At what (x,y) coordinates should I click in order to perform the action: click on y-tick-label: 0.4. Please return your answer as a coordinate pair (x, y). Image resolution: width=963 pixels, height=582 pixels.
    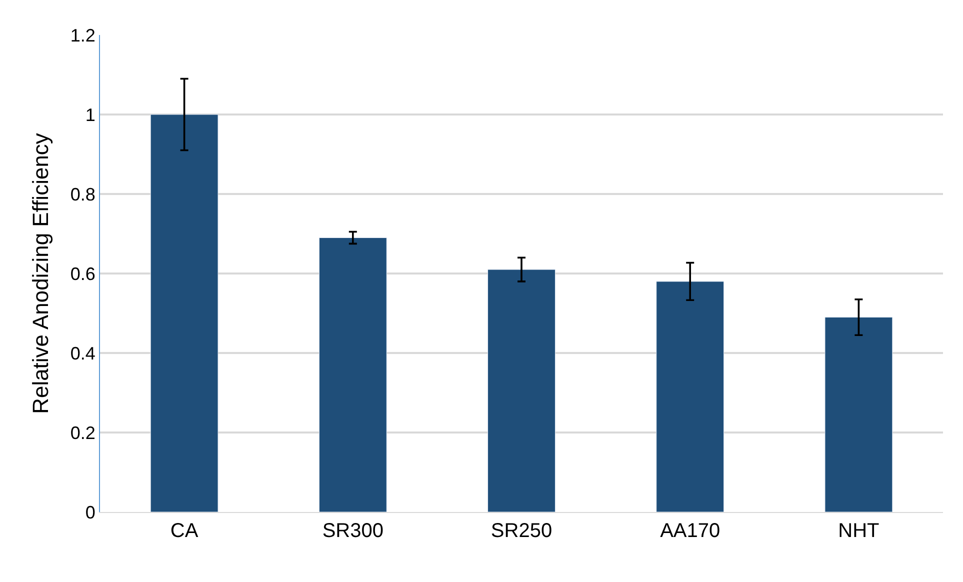
    Looking at the image, I should click on (83, 353).